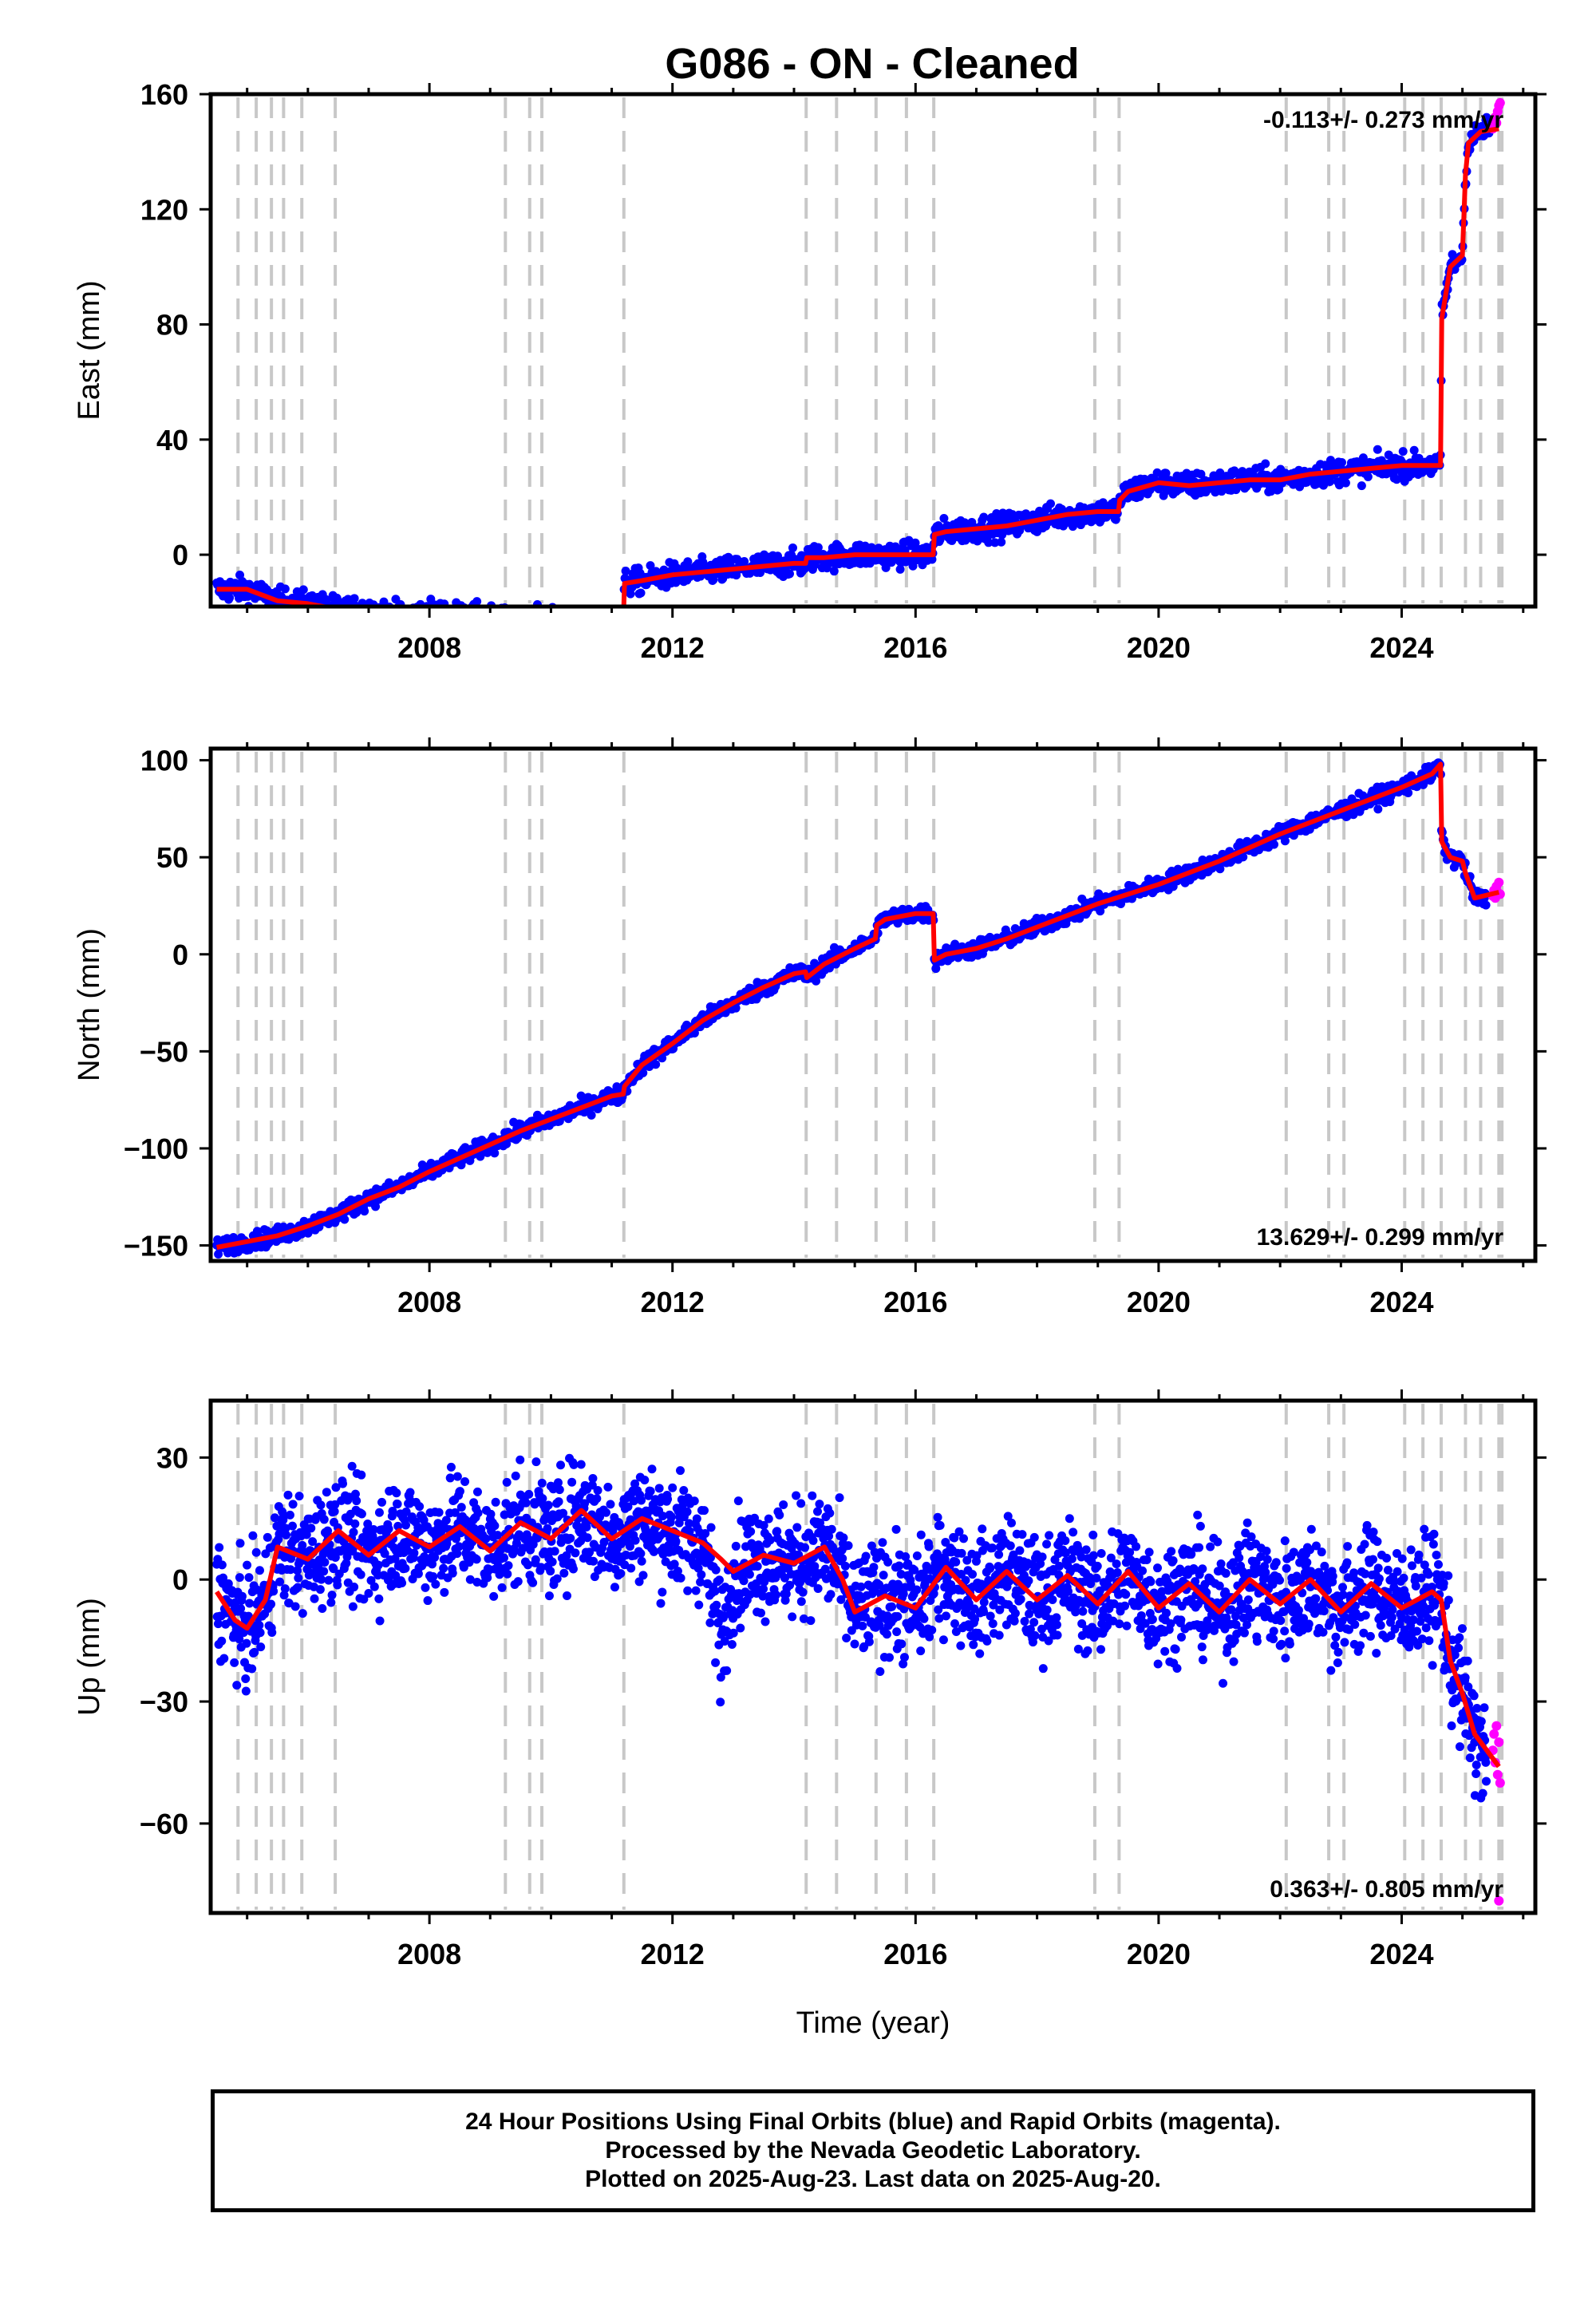  I want to click on y-tick-label: −100, so click(156, 1148).